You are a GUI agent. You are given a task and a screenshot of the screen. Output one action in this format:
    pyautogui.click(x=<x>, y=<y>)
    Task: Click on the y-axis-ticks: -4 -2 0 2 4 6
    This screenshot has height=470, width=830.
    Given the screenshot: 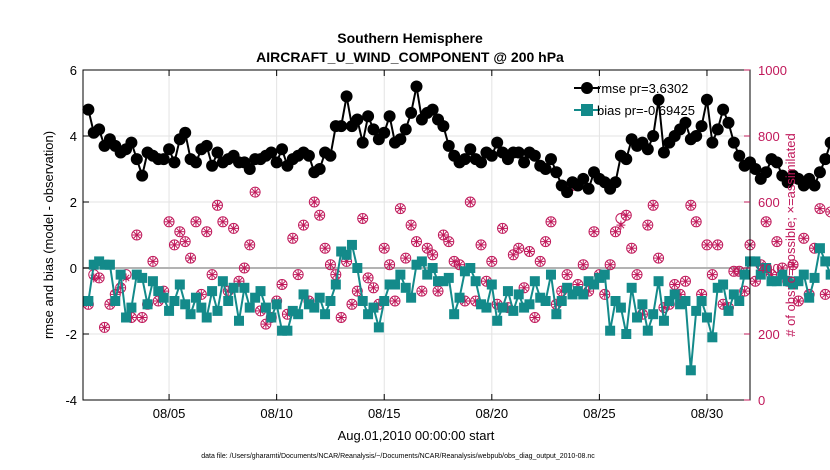 What is the action you would take?
    pyautogui.click(x=77, y=235)
    